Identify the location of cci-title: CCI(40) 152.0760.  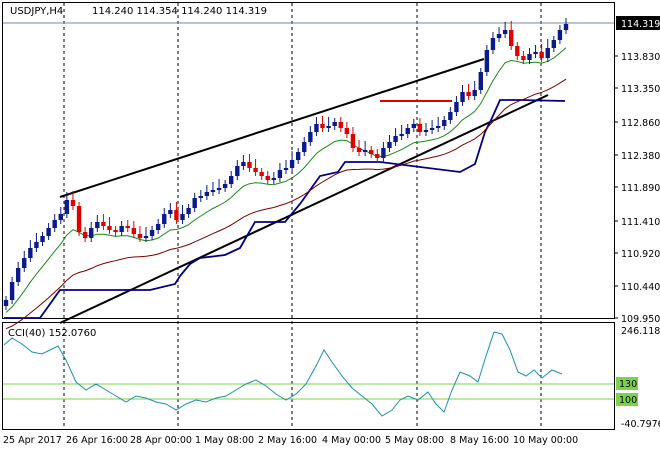
(52, 333).